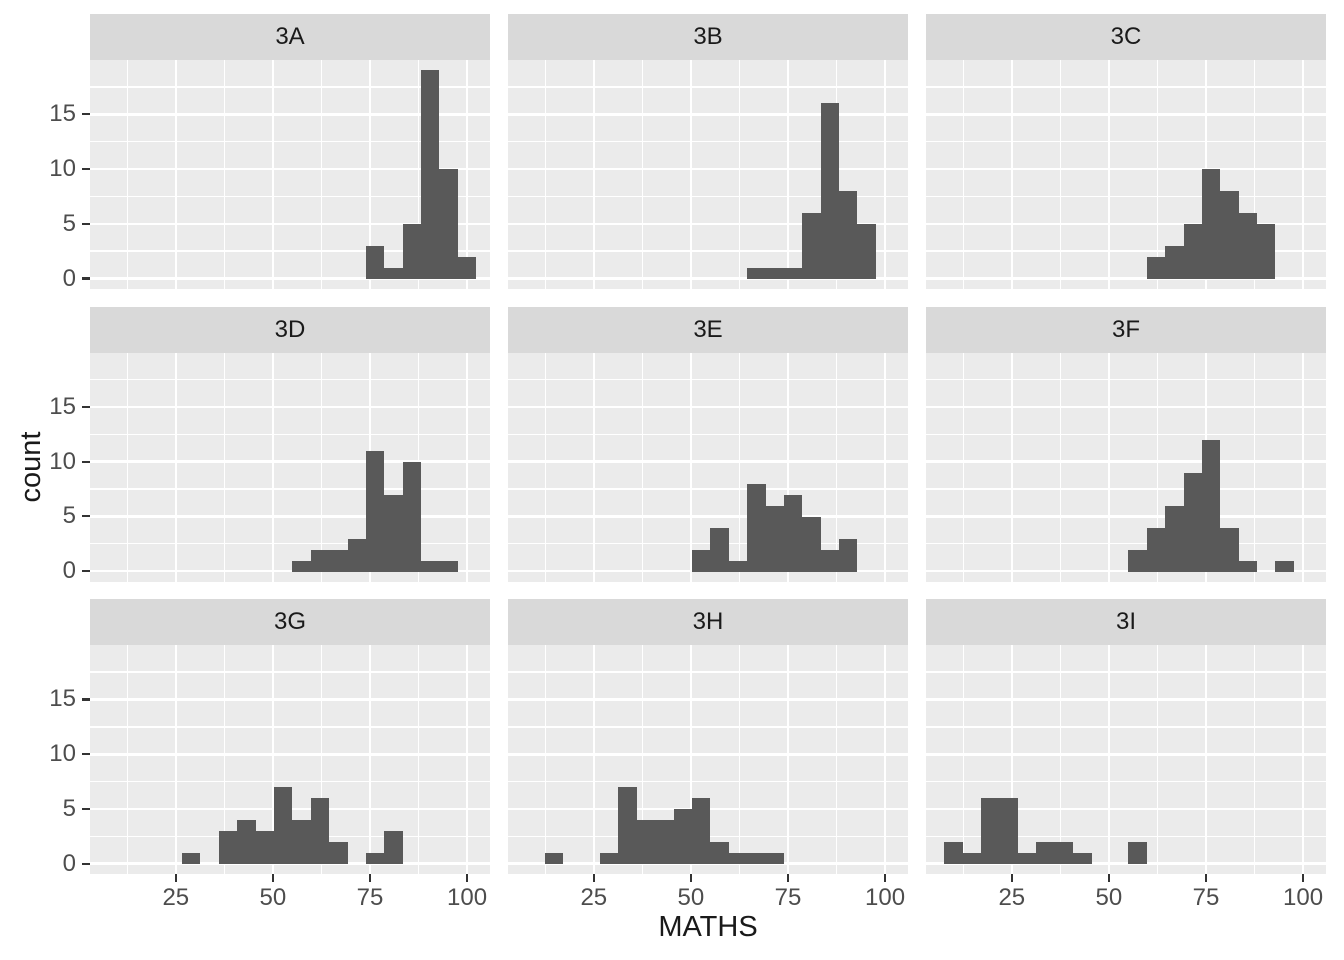 The image size is (1344, 960). What do you see at coordinates (290, 622) in the screenshot?
I see `facet-strip-3g: 3G` at bounding box center [290, 622].